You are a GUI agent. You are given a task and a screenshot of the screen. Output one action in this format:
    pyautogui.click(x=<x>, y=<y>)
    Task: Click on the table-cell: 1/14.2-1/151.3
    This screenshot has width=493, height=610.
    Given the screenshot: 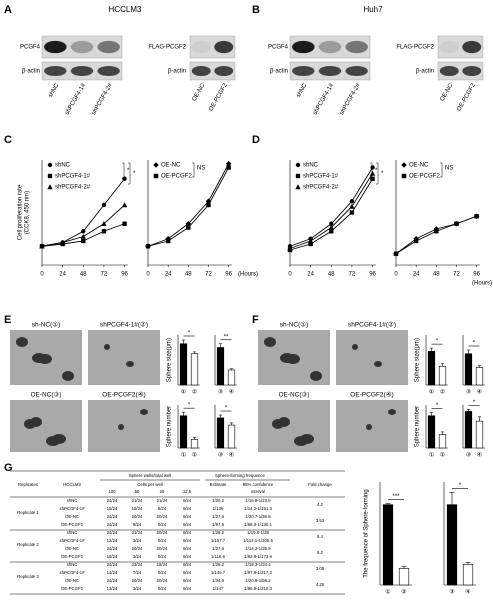 What is the action you would take?
    pyautogui.click(x=258, y=508)
    